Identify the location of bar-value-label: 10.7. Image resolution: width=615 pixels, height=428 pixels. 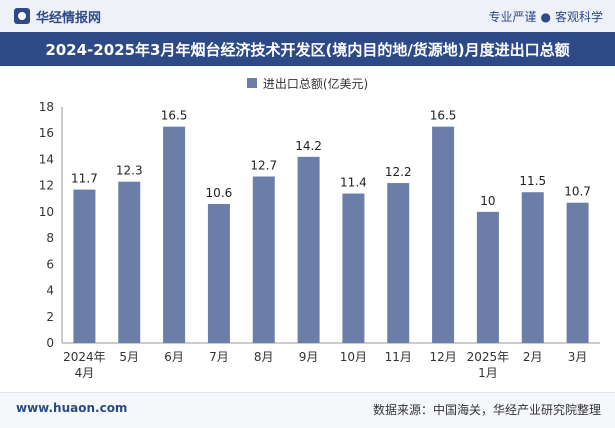
(577, 192).